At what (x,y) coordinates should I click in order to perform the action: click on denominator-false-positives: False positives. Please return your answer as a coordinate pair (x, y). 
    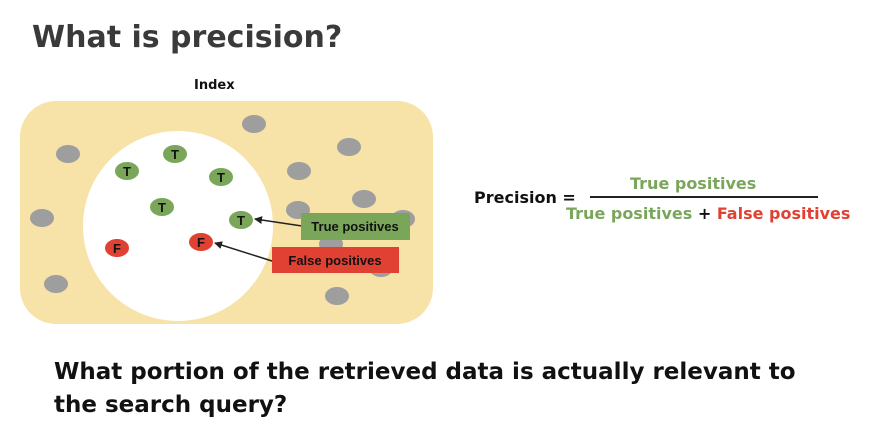
    Looking at the image, I should click on (783, 213).